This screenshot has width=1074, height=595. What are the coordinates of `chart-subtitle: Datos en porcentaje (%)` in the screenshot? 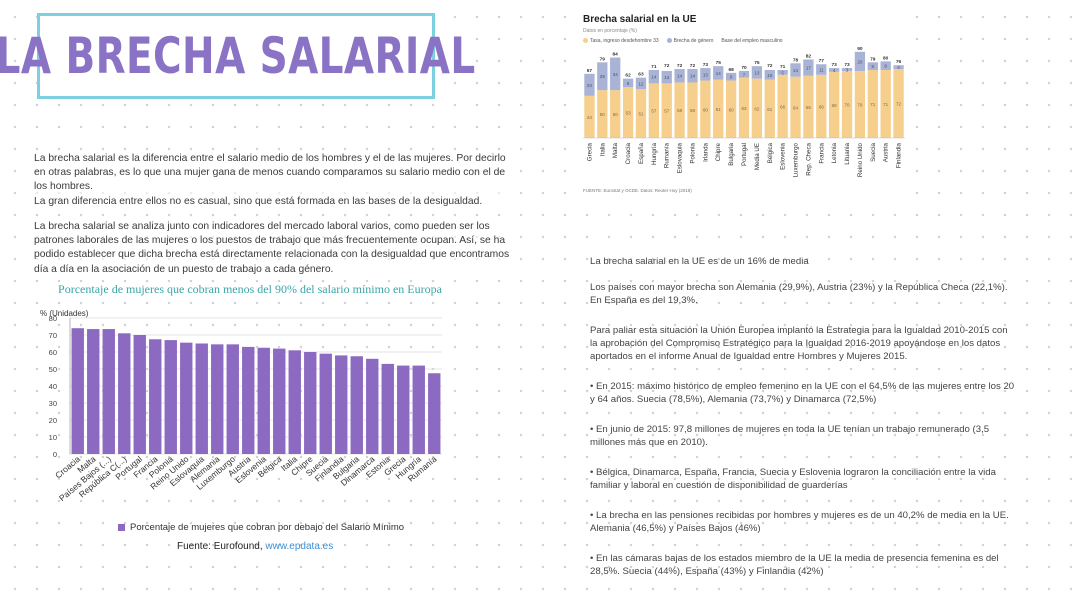 It's located at (610, 31).